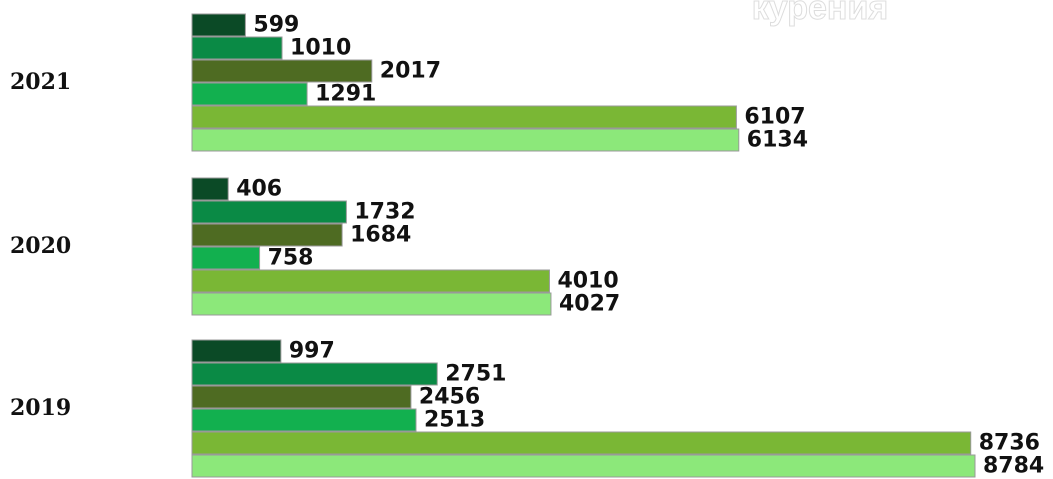 This screenshot has width=1053, height=479. Describe the element at coordinates (1009, 443) in the screenshot. I see `value-label: 8736` at that location.